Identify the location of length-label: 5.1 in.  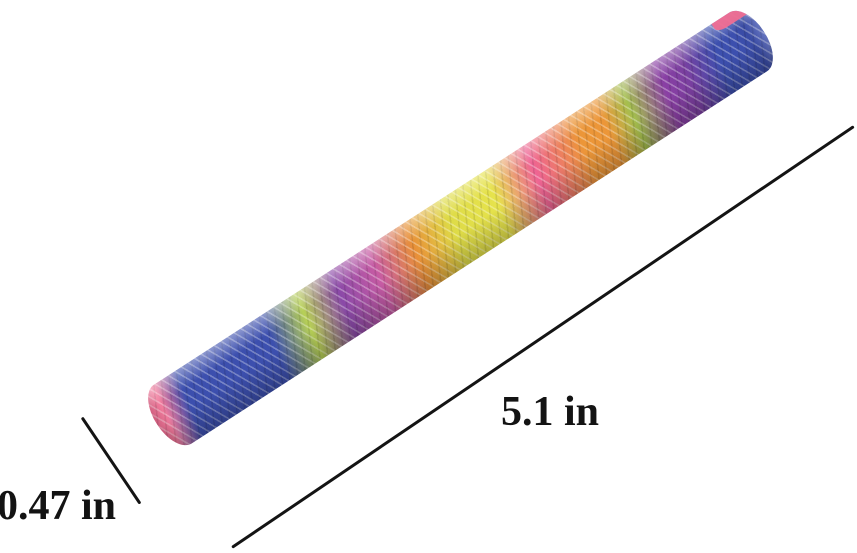
(550, 412).